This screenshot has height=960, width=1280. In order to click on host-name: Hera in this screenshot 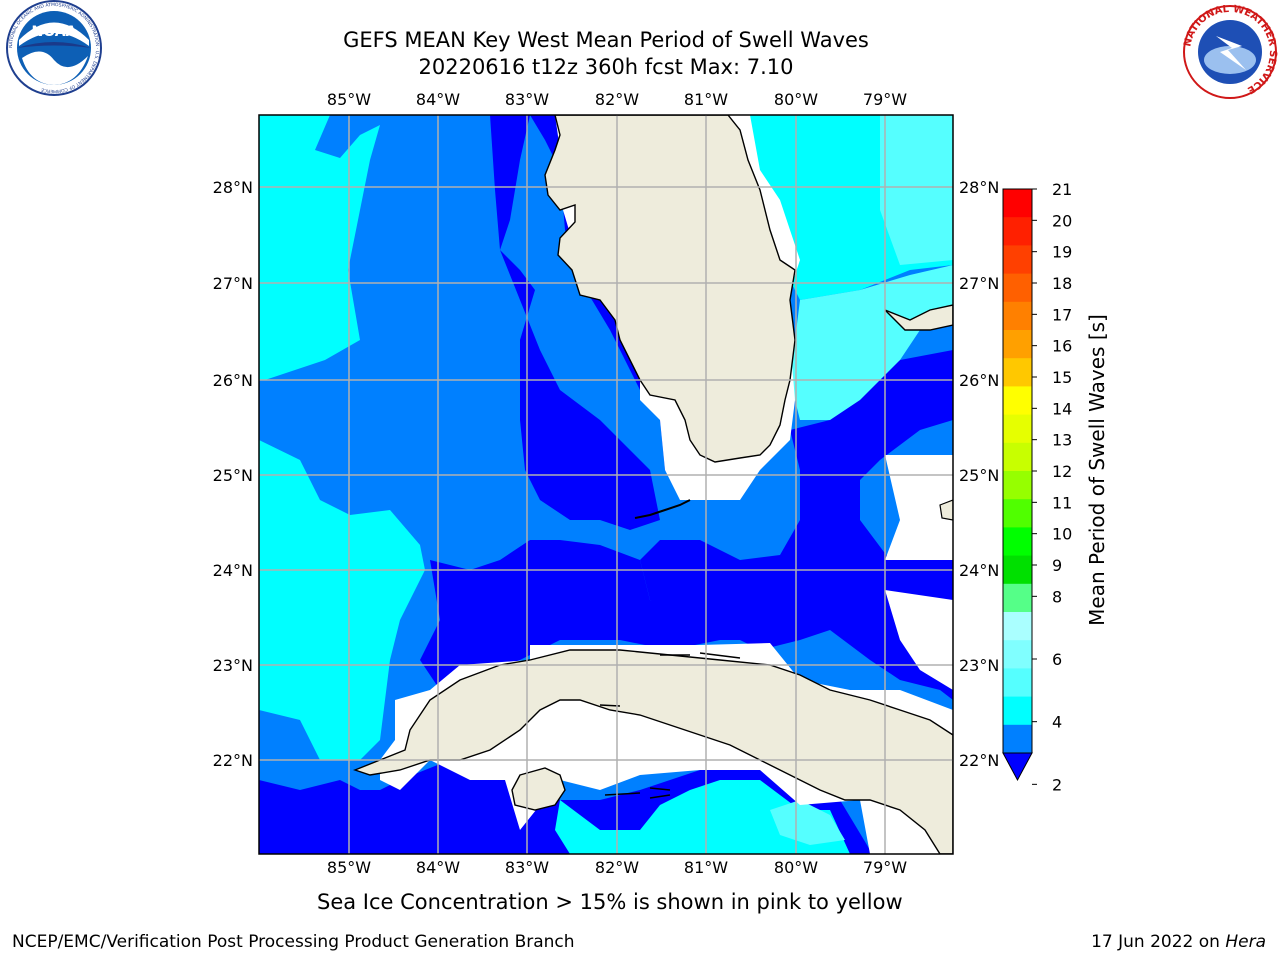, I will do `click(1245, 942)`.